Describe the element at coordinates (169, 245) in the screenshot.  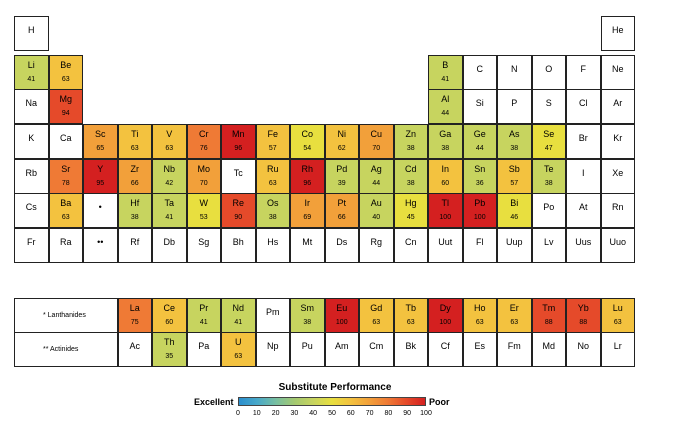
I see `element-cell: Db` at that location.